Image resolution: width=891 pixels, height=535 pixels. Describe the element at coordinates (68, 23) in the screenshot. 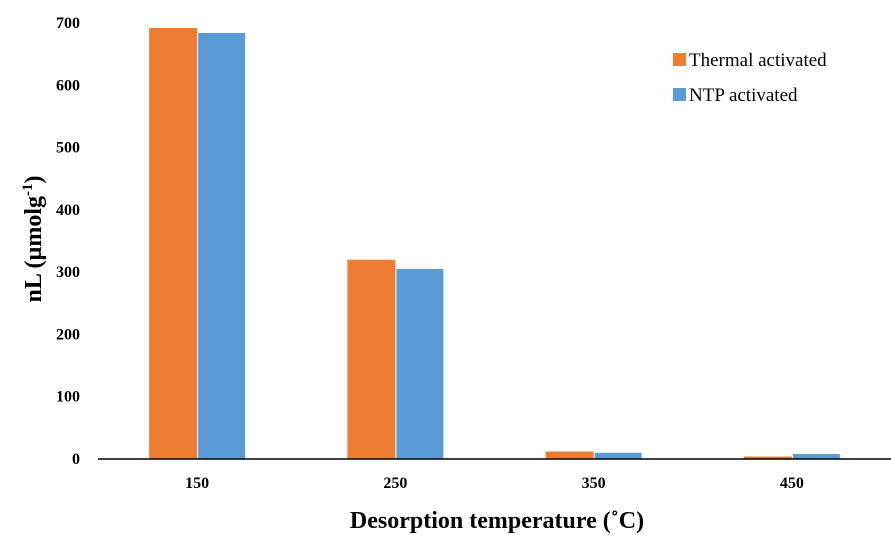

I see `y-tick-label: 700` at that location.